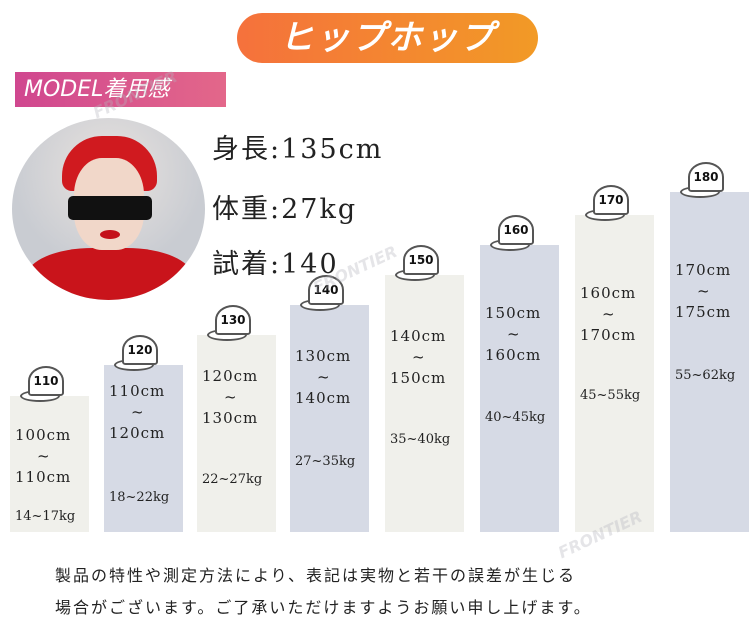 Image resolution: width=750 pixels, height=638 pixels. Describe the element at coordinates (323, 356) in the screenshot. I see `height-from: 130cm` at that location.